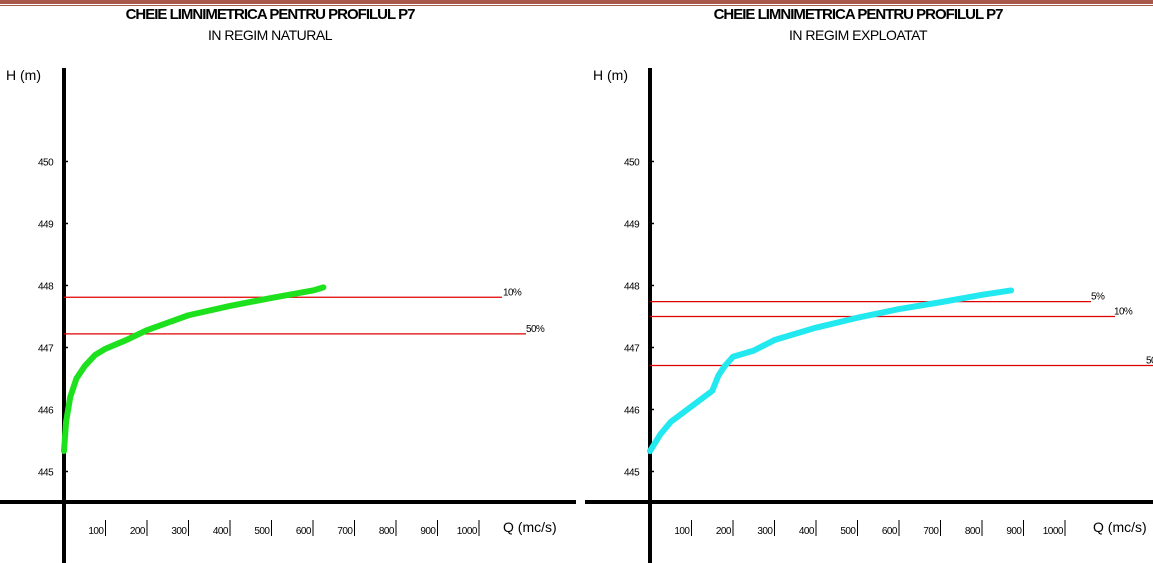  I want to click on top-border-rule, so click(576, 3).